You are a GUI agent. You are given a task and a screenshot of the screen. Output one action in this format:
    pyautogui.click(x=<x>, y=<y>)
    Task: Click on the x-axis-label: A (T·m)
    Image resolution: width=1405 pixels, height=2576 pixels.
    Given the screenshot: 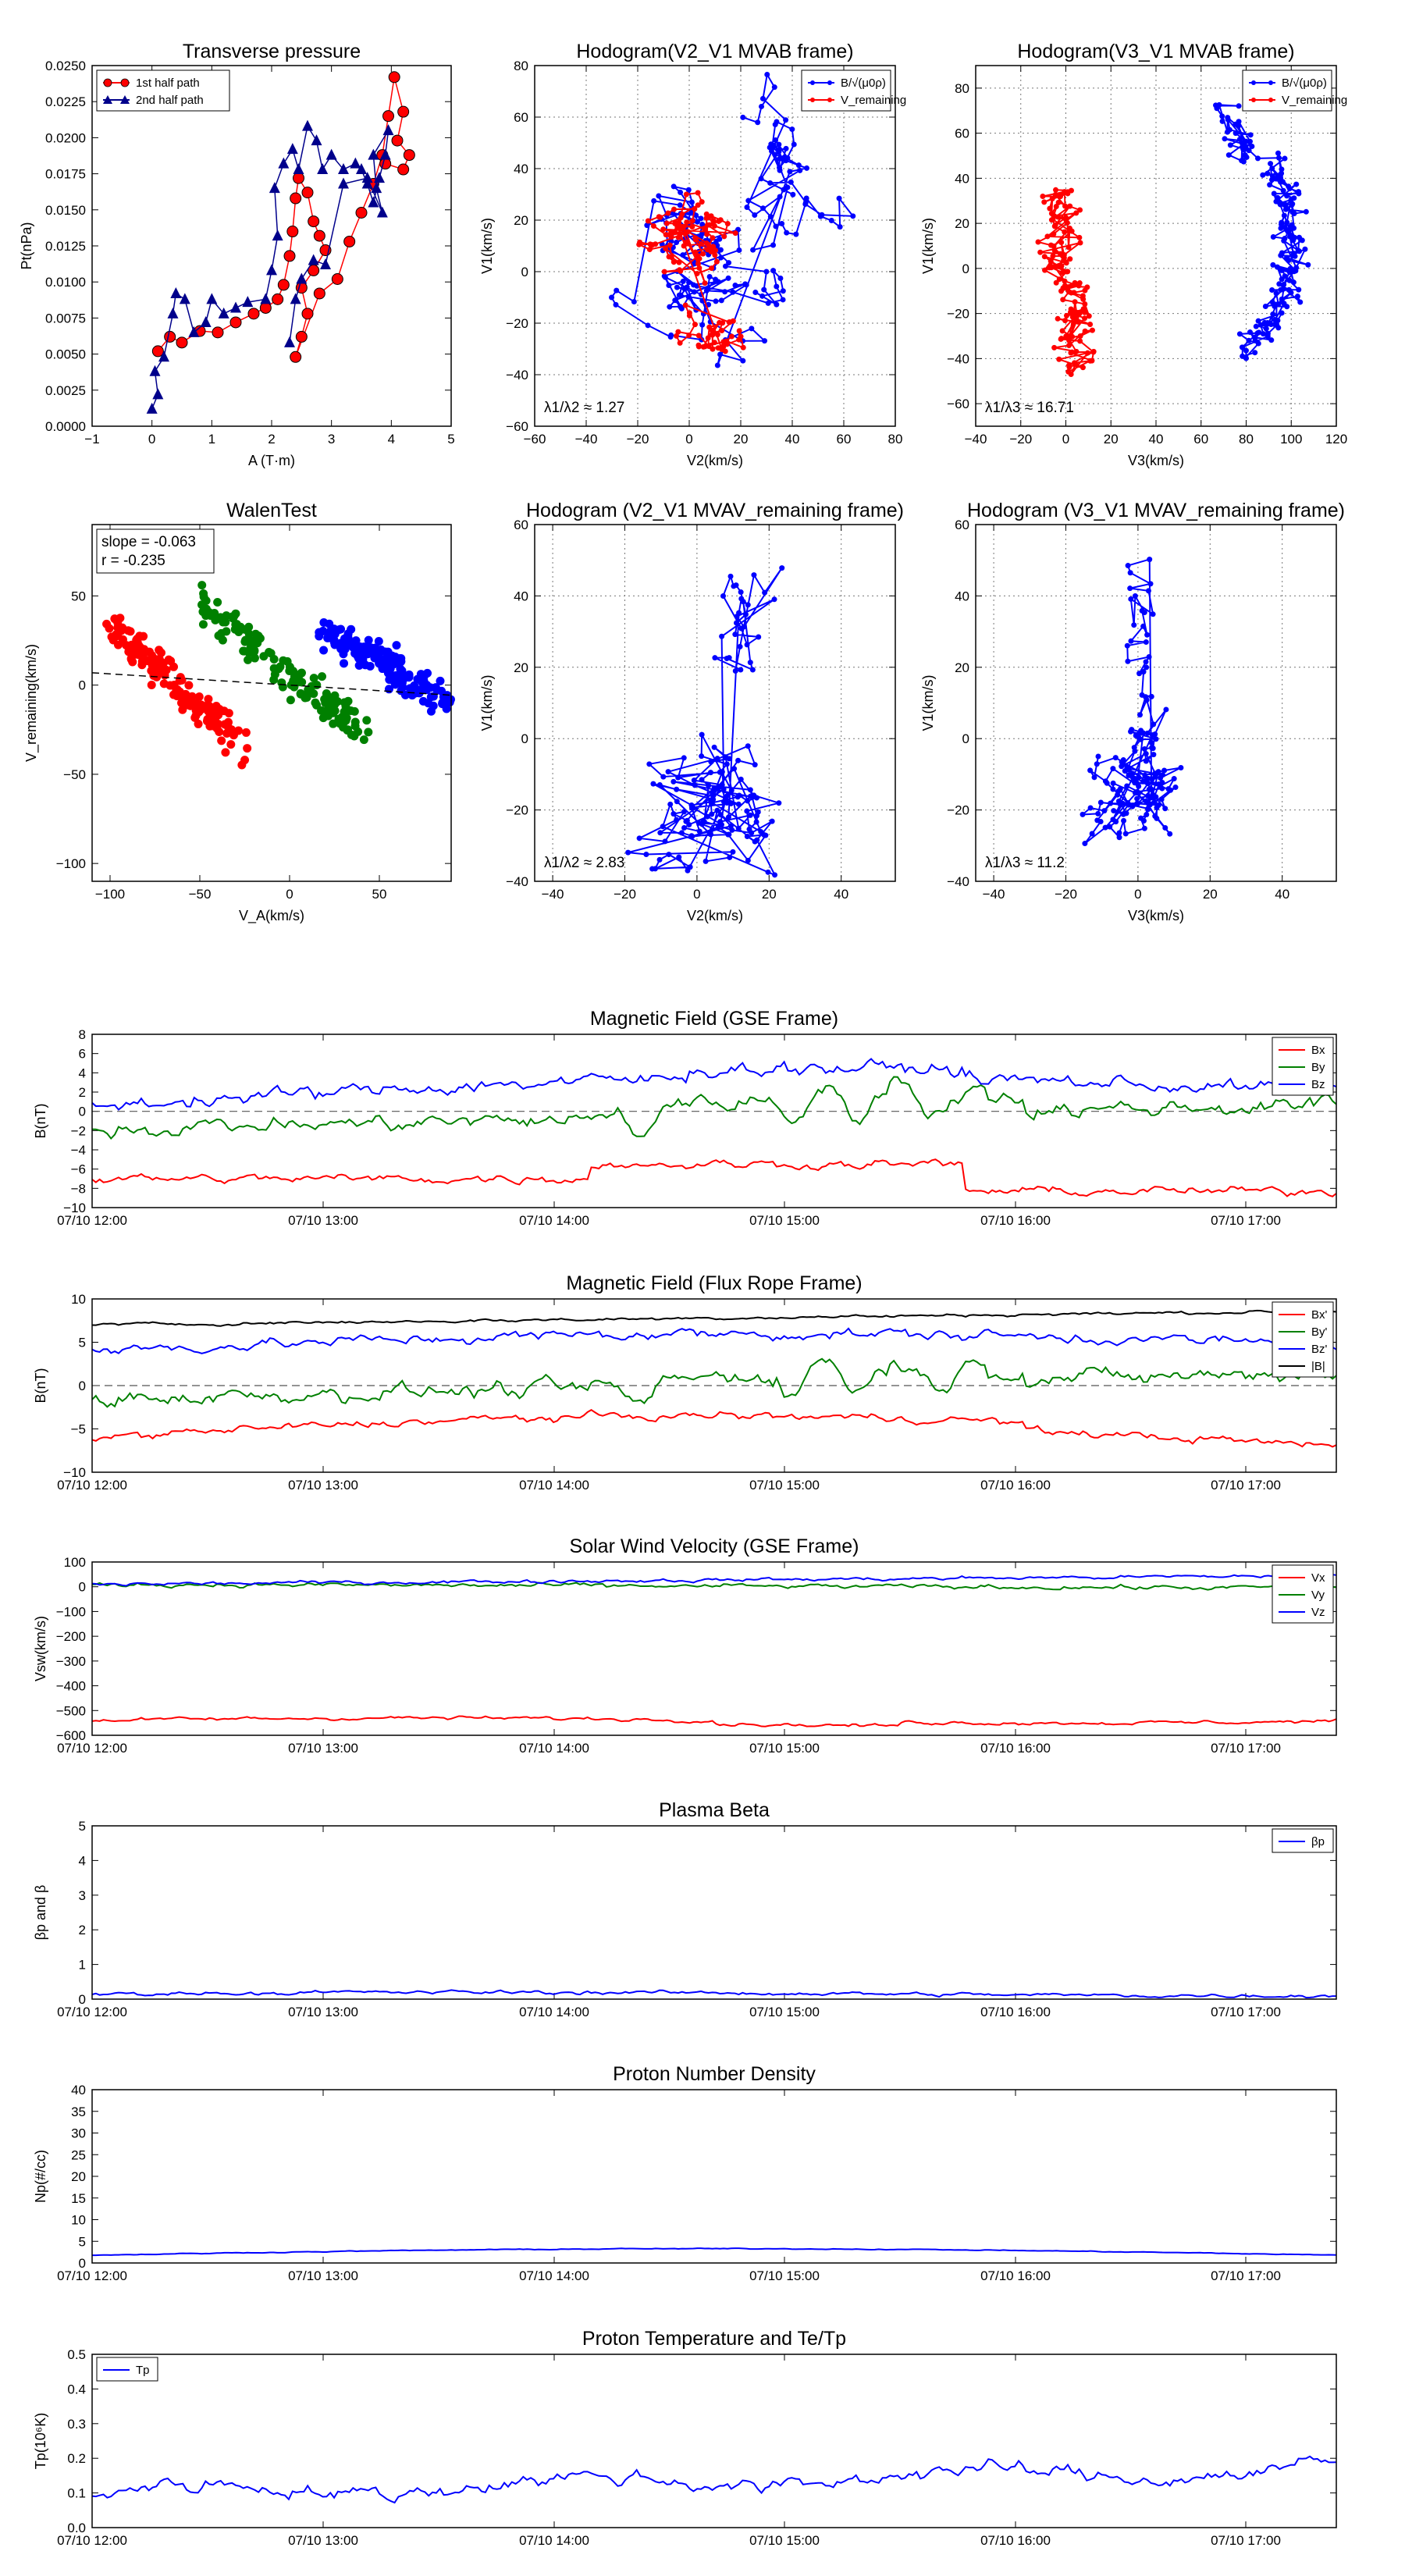 What is the action you would take?
    pyautogui.click(x=271, y=460)
    